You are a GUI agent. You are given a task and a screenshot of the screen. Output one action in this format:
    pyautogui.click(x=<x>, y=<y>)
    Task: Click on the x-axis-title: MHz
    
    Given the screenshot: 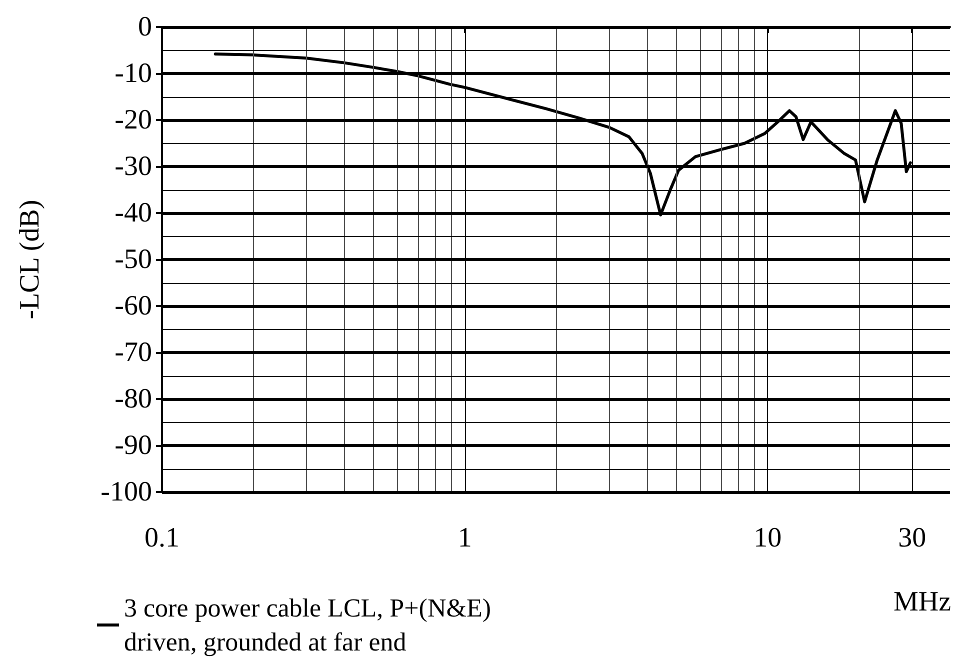 What is the action you would take?
    pyautogui.click(x=922, y=602)
    